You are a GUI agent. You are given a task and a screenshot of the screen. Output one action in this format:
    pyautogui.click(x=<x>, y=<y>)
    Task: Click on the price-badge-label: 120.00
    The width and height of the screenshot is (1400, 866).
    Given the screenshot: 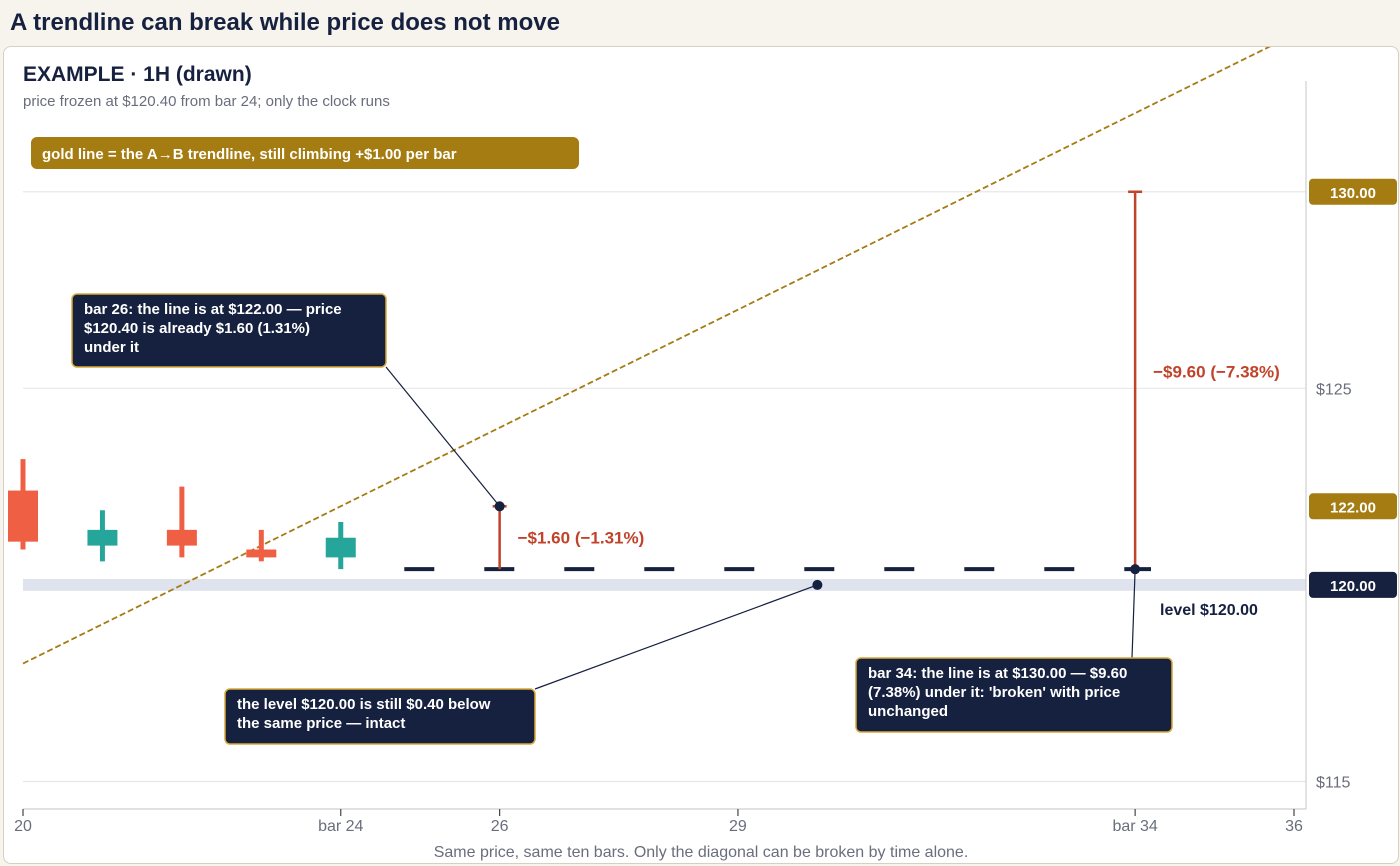 What is the action you would take?
    pyautogui.click(x=1353, y=586)
    